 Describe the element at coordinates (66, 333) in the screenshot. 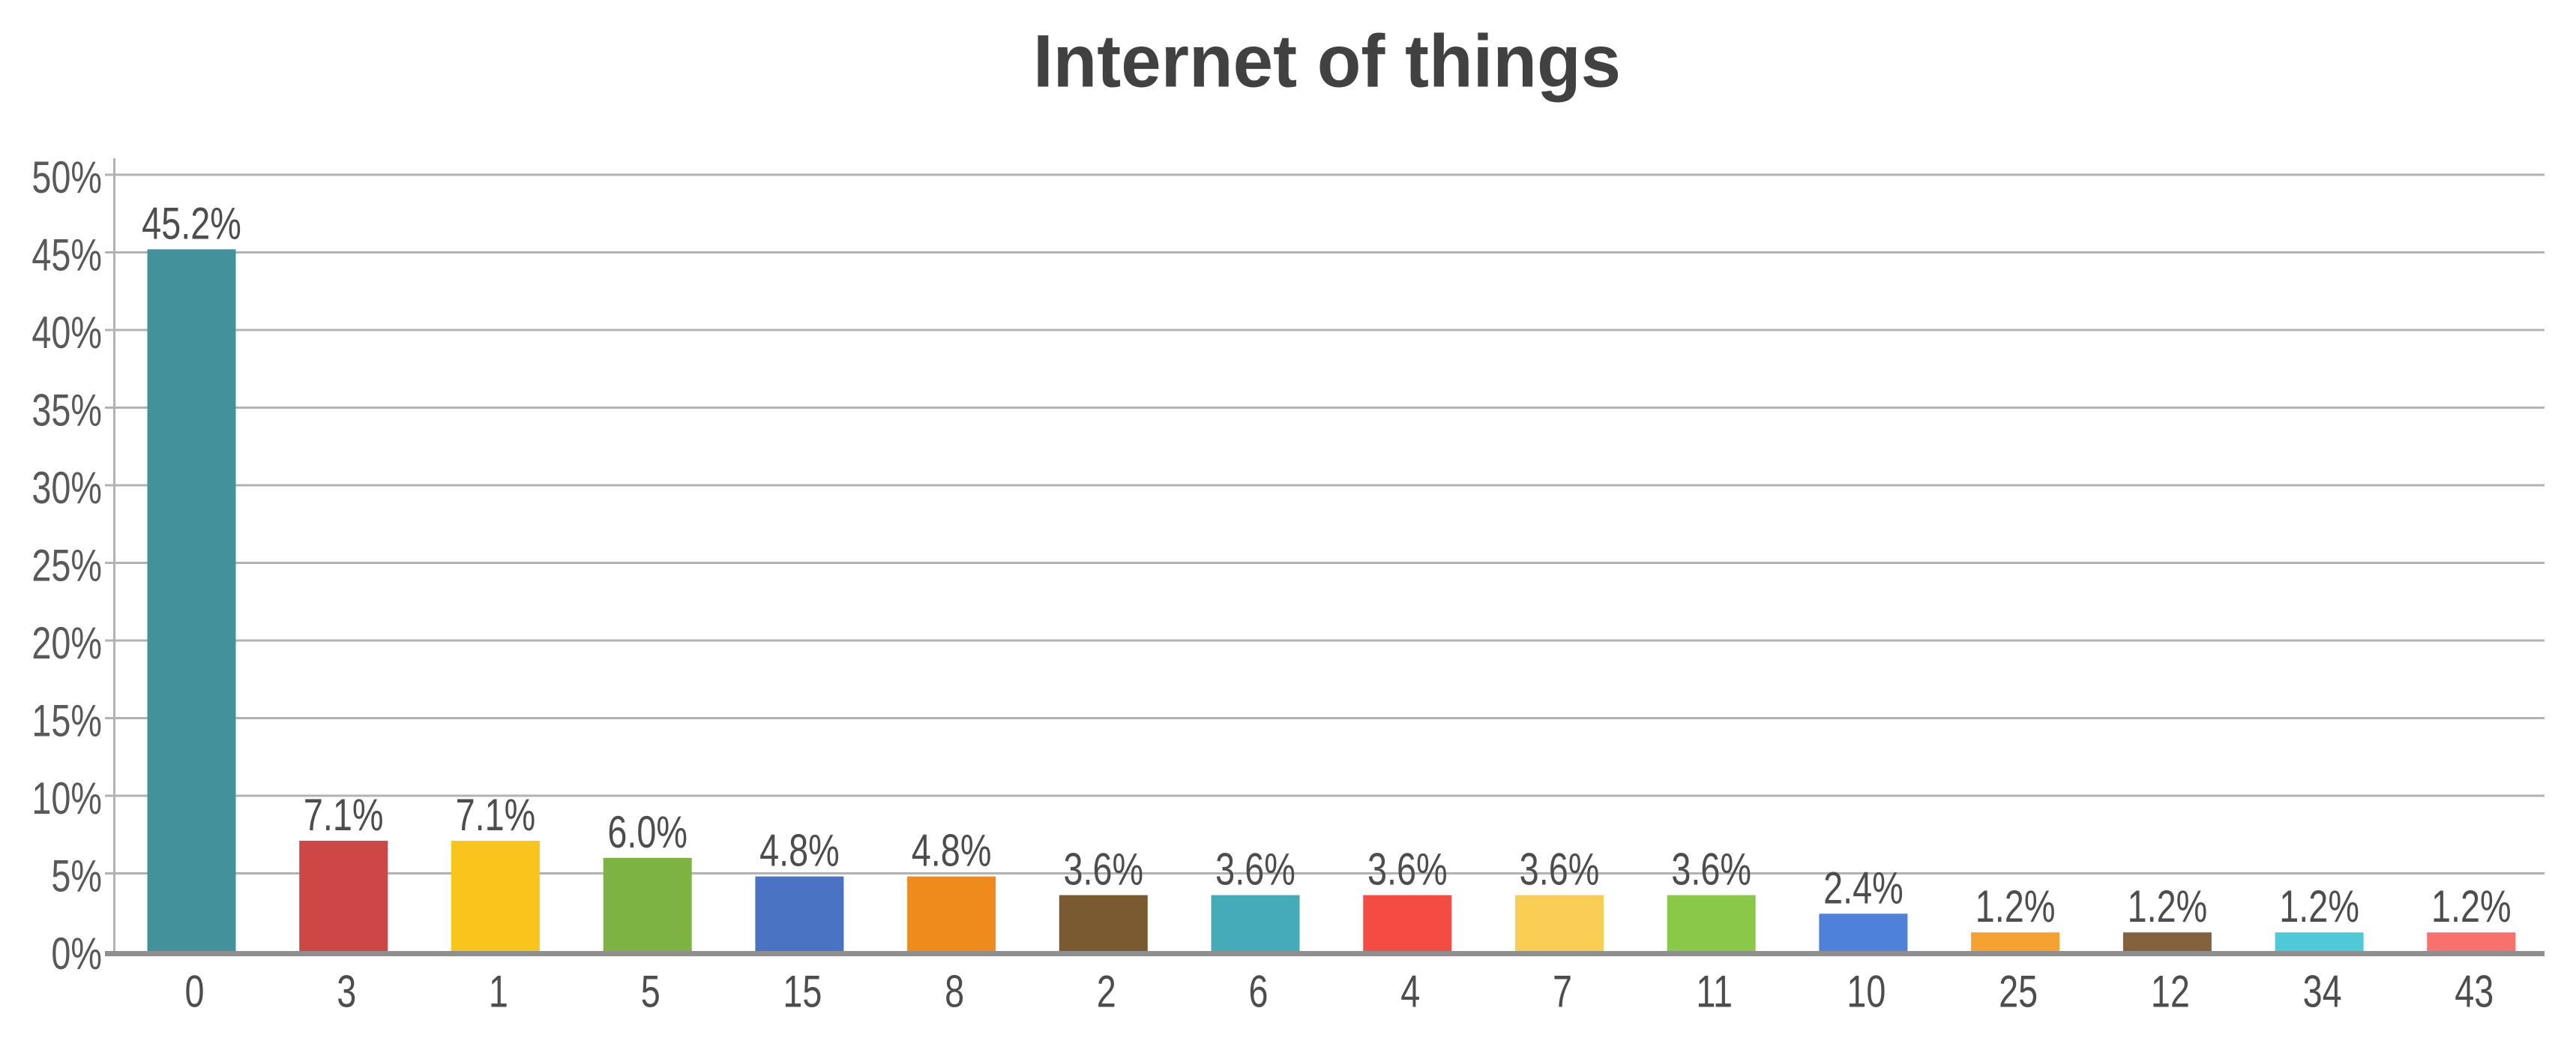

I see `svg-text: 40%` at that location.